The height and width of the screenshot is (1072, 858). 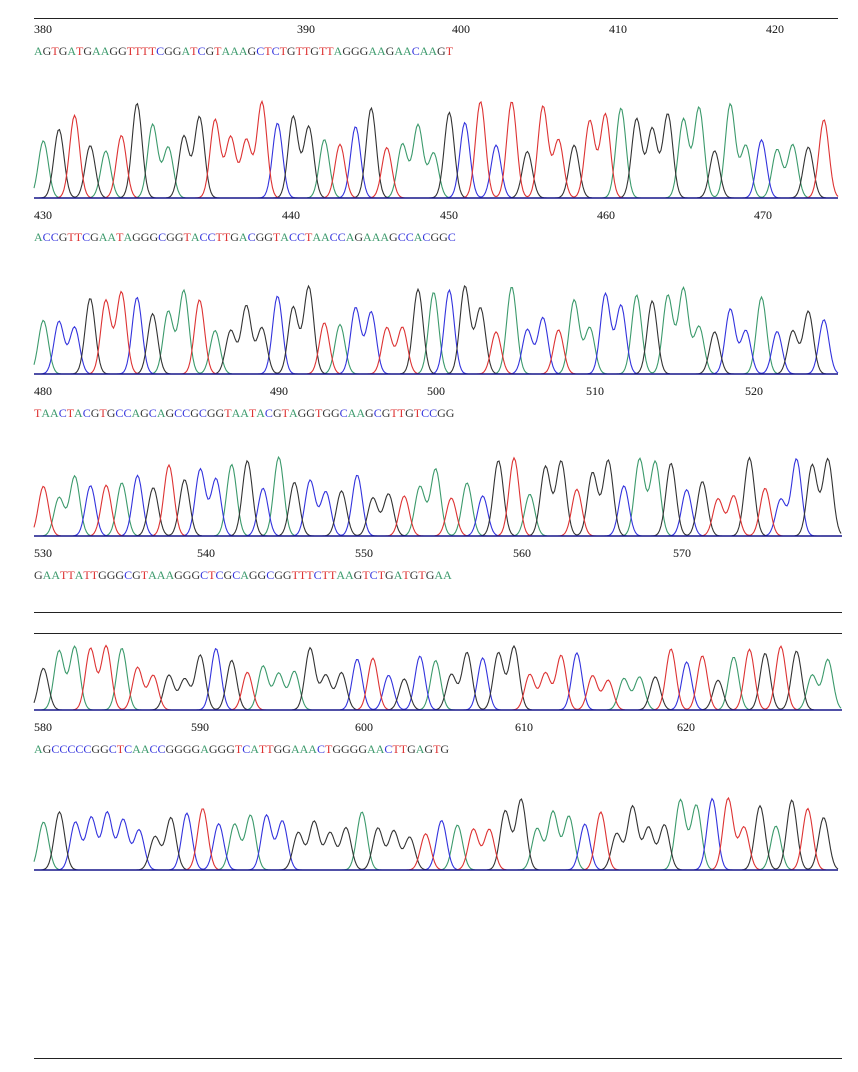 What do you see at coordinates (429, 728) in the screenshot?
I see `position-ruler: 580 590 600 610 620` at bounding box center [429, 728].